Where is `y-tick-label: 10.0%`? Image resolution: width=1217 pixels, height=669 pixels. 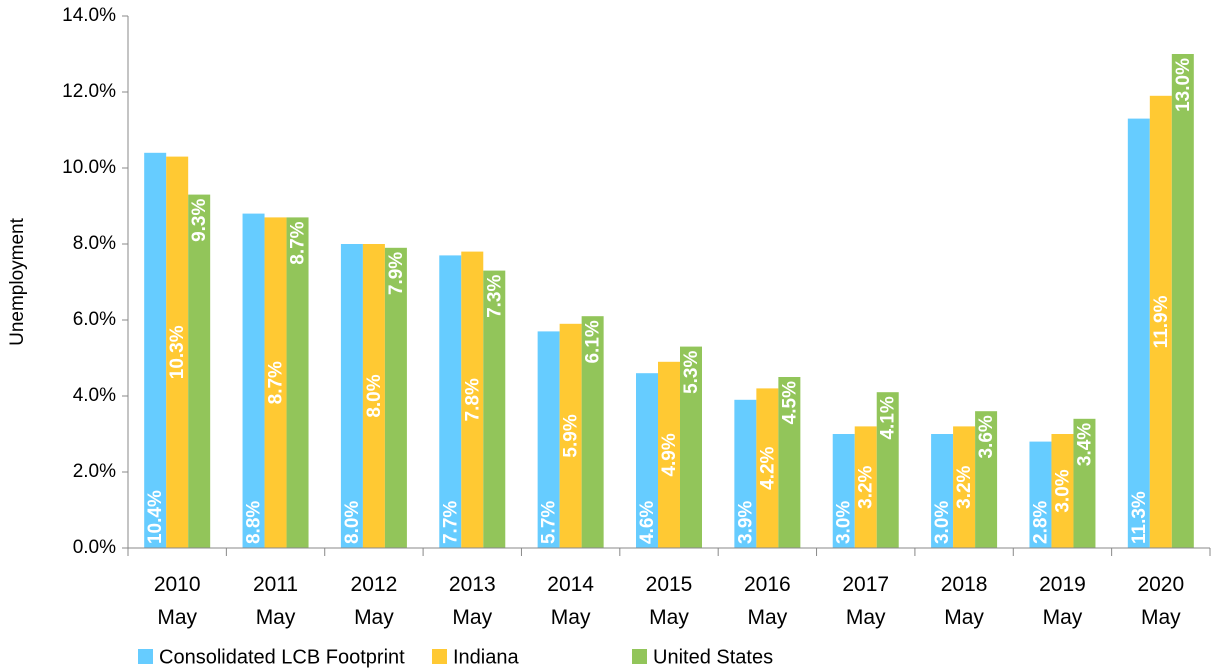 y-tick-label: 10.0% is located at coordinates (89, 167).